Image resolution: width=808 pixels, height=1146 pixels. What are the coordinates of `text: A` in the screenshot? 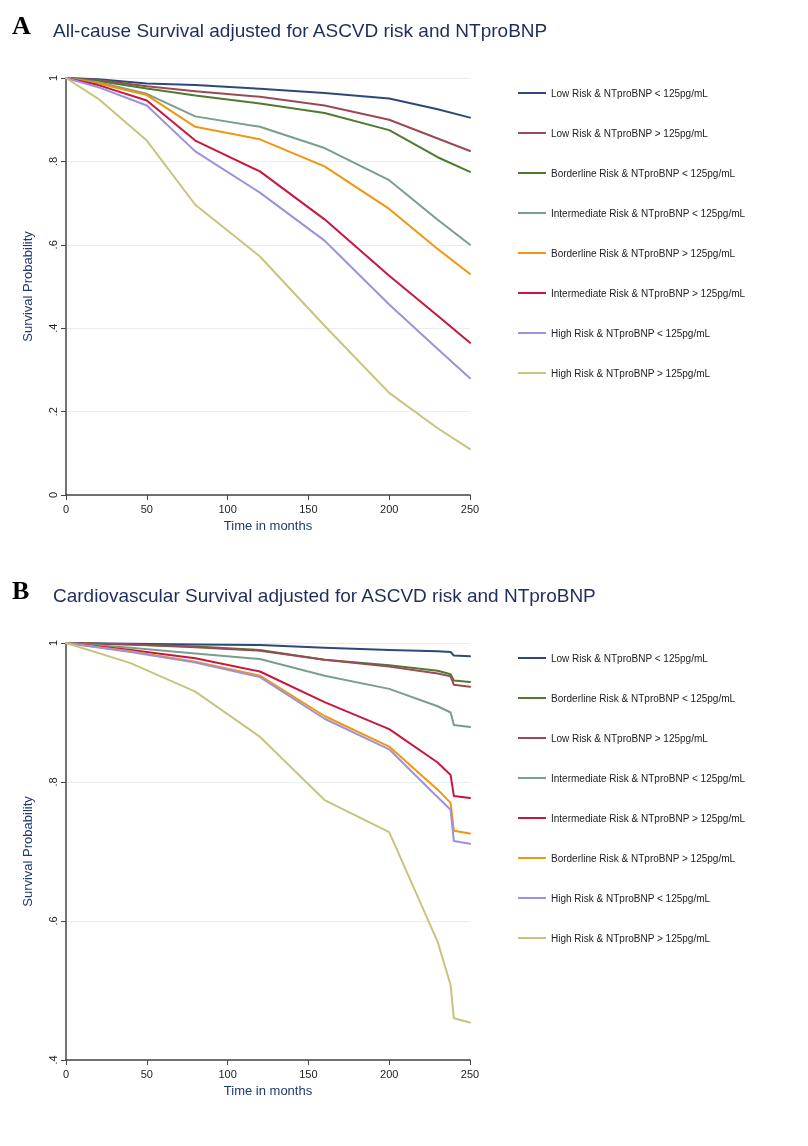 It's located at (21, 25).